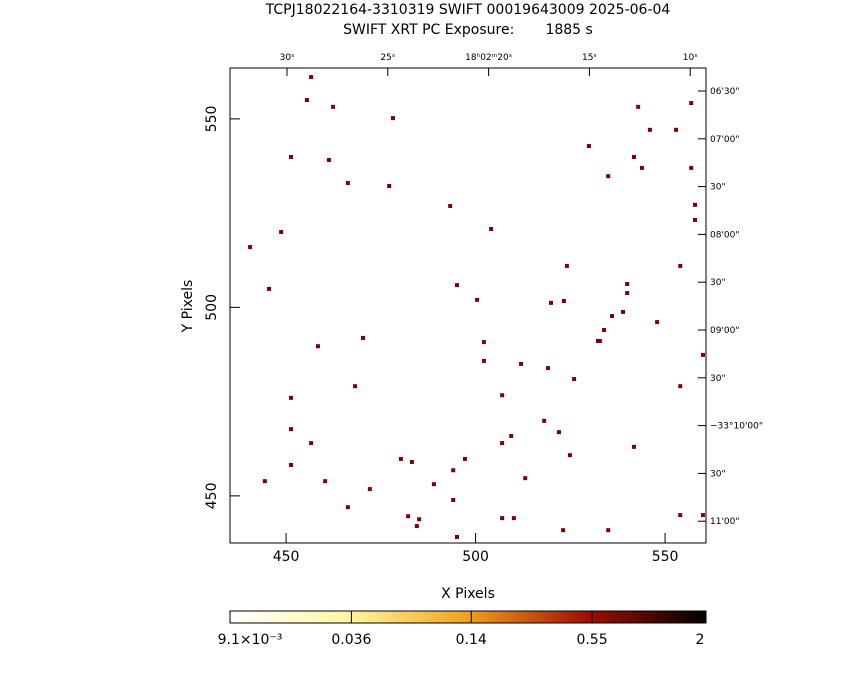 The height and width of the screenshot is (684, 850). I want to click on colorbar-tick-label: 2, so click(700, 640).